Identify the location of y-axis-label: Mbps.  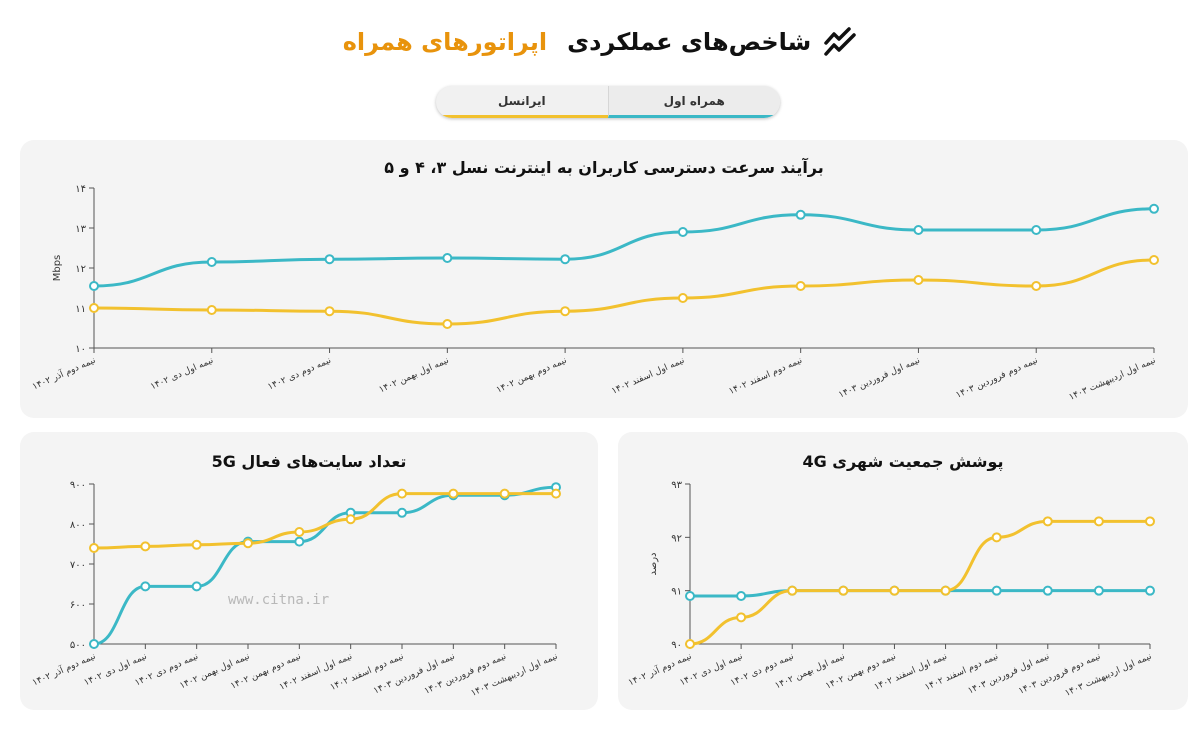
(57, 268).